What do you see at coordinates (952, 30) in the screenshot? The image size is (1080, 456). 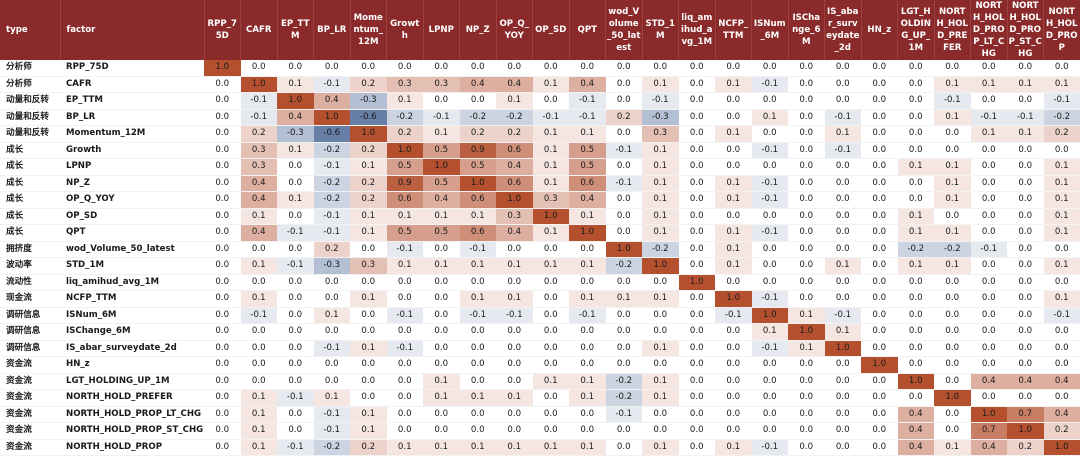 I see `column-header-north-hold-prefer: NORTH_HOLD_PREFER` at bounding box center [952, 30].